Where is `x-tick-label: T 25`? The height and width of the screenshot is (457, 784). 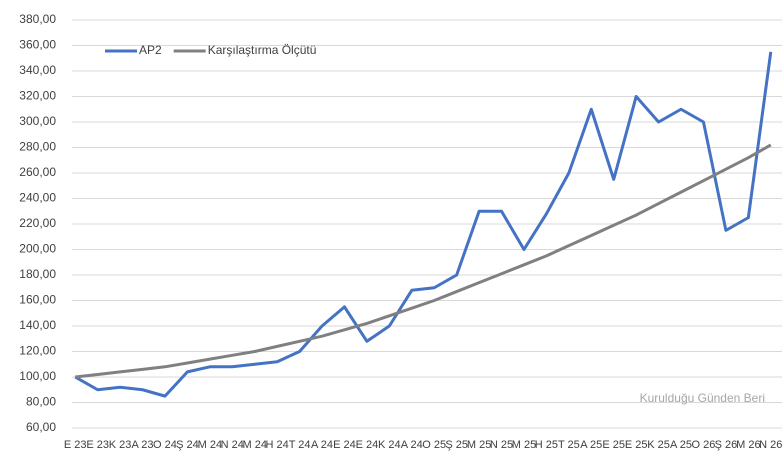
x-tick-label: T 25 is located at coordinates (569, 445).